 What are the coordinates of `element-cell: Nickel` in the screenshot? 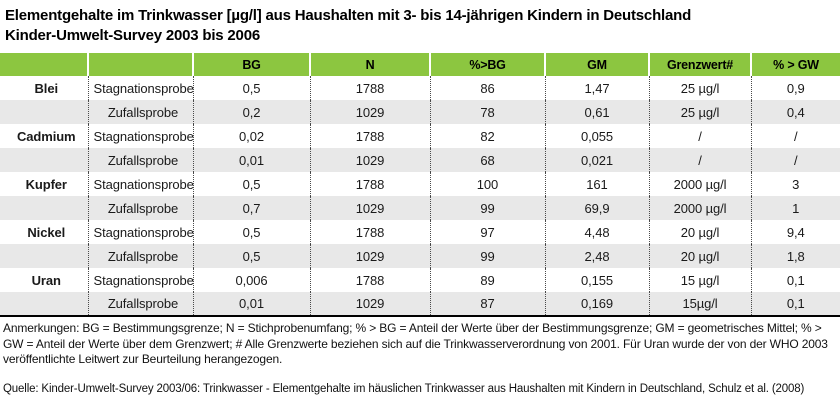 It's located at (46, 232).